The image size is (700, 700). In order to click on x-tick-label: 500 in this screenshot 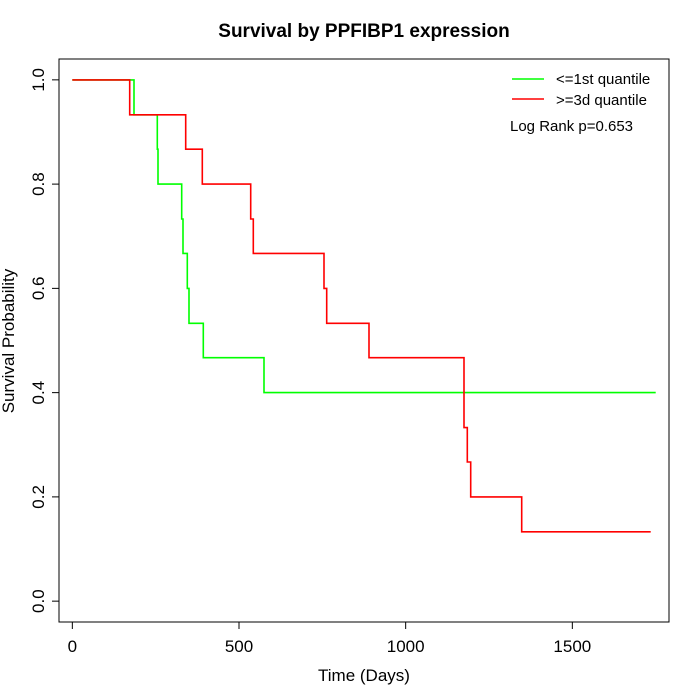, I will do `click(239, 646)`.